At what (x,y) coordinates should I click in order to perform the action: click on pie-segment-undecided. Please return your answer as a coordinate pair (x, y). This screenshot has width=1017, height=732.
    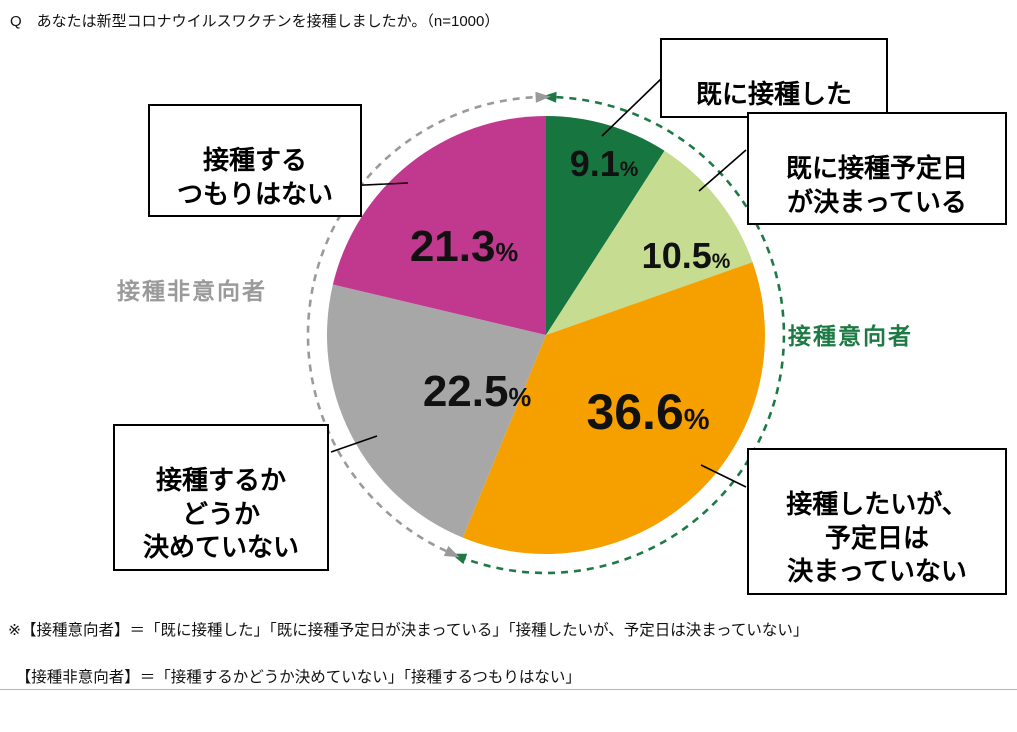
    Looking at the image, I should click on (436, 411).